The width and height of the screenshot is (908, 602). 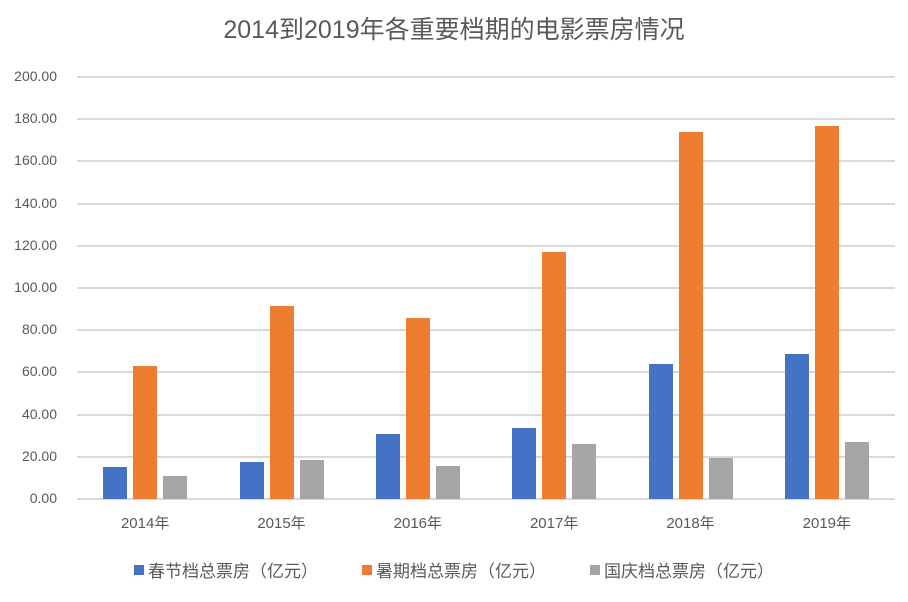 What do you see at coordinates (35, 76) in the screenshot?
I see `y-tick-label: 200.00` at bounding box center [35, 76].